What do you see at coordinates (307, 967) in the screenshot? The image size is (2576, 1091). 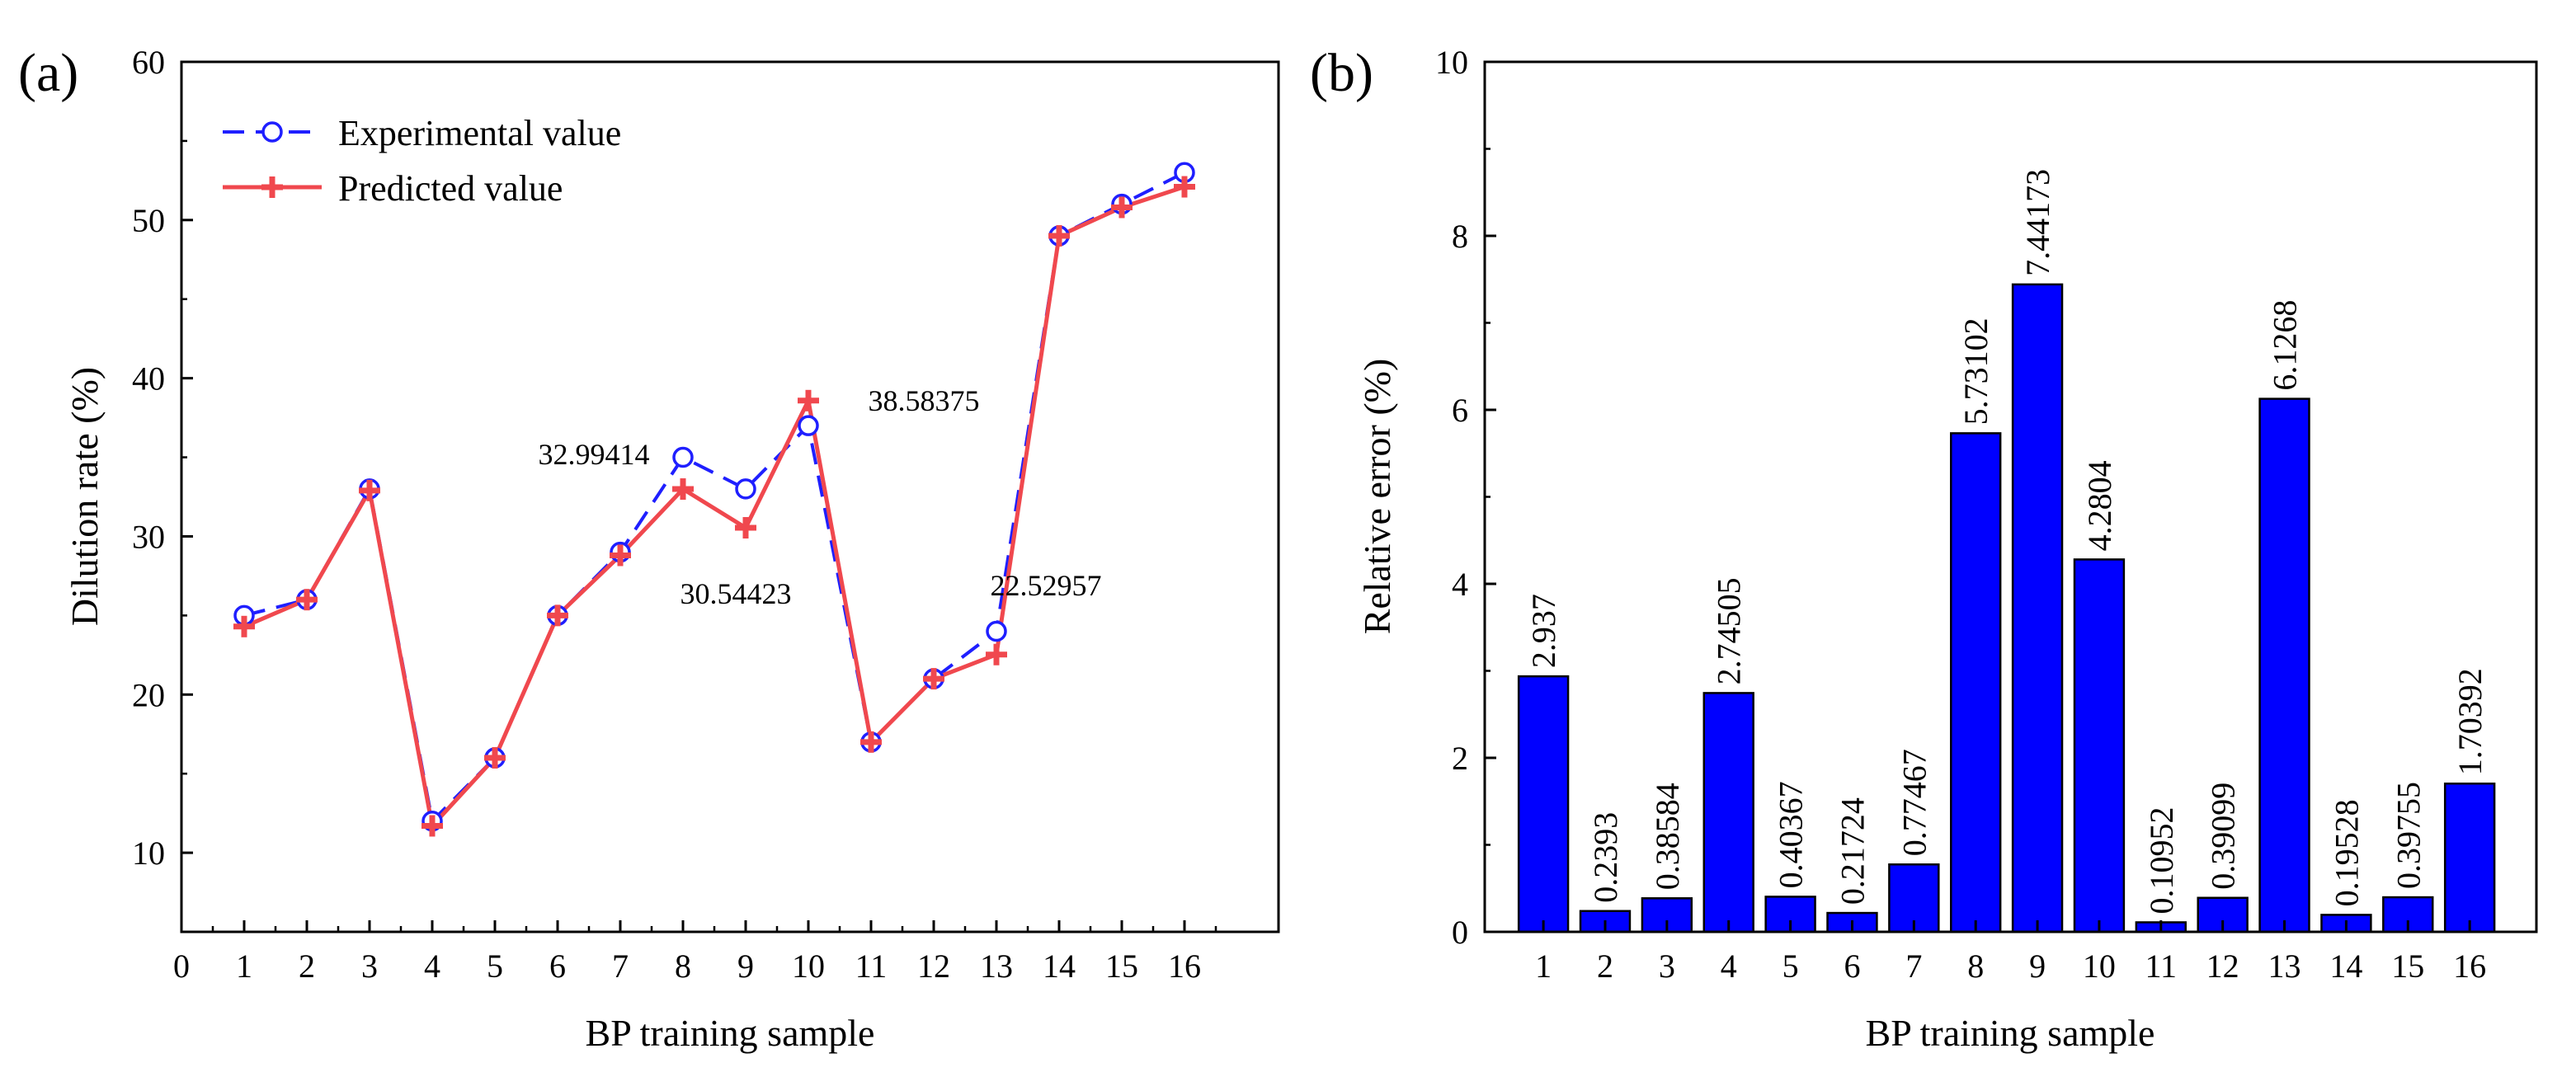 I see `panel-a-x-tick-label: 2` at bounding box center [307, 967].